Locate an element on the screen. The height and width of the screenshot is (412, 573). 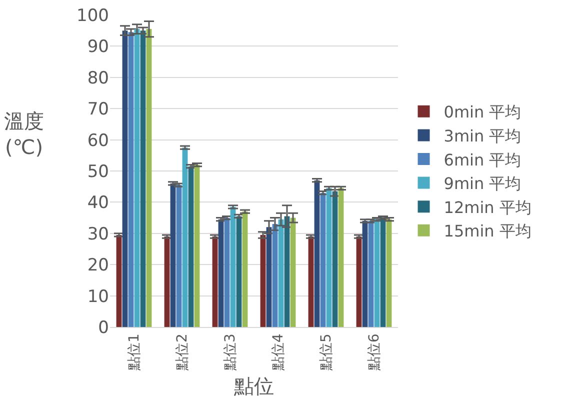
y-tick-label: 60 is located at coordinates (98, 140).